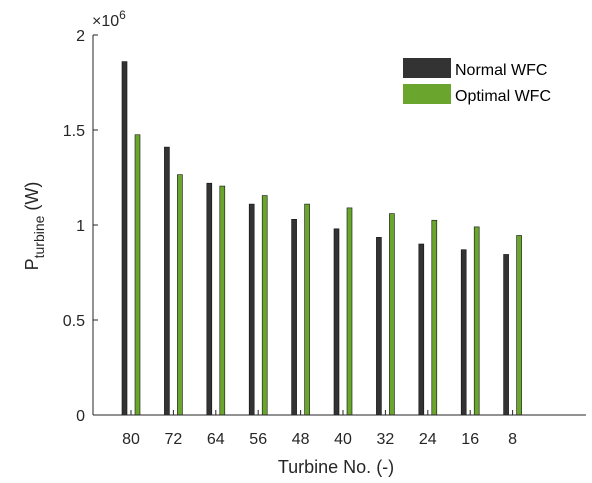  What do you see at coordinates (32, 199) in the screenshot?
I see `y-axis-title-unit: (W)` at bounding box center [32, 199].